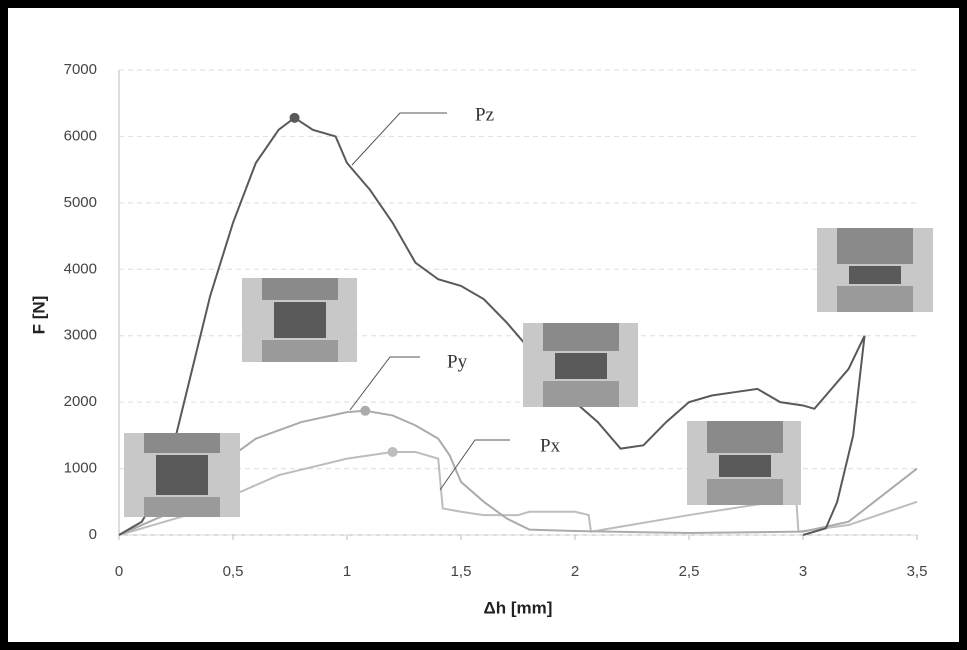  I want to click on series-label: Py, so click(457, 361).